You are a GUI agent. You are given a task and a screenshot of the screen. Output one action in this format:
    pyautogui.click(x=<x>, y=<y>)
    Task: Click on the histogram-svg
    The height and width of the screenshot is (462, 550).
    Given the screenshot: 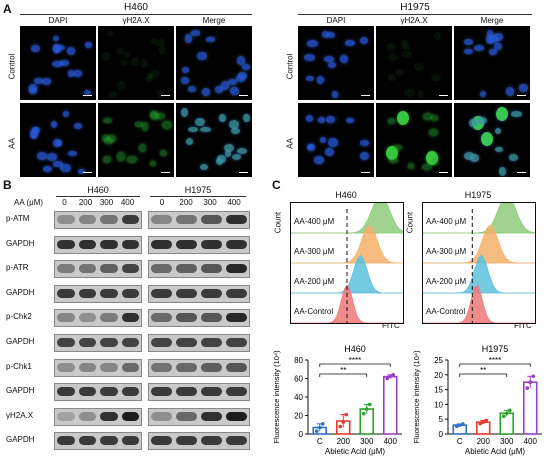 What is the action you would take?
    pyautogui.click(x=479, y=263)
    